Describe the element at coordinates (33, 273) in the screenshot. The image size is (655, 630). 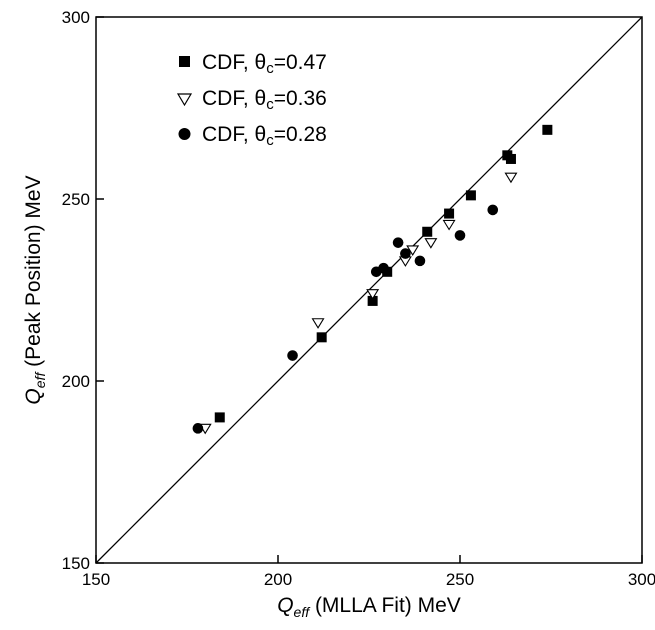
I see `y-axis-title-text: (Peak Position) MeV` at that location.